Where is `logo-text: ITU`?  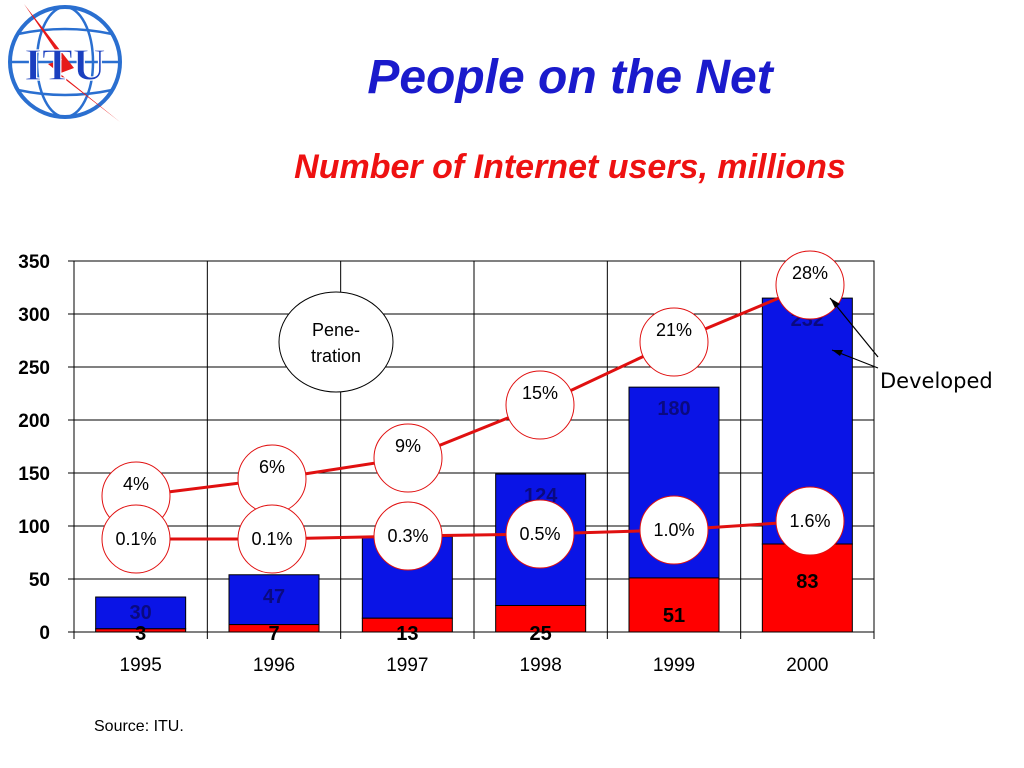 logo-text: ITU is located at coordinates (65, 64).